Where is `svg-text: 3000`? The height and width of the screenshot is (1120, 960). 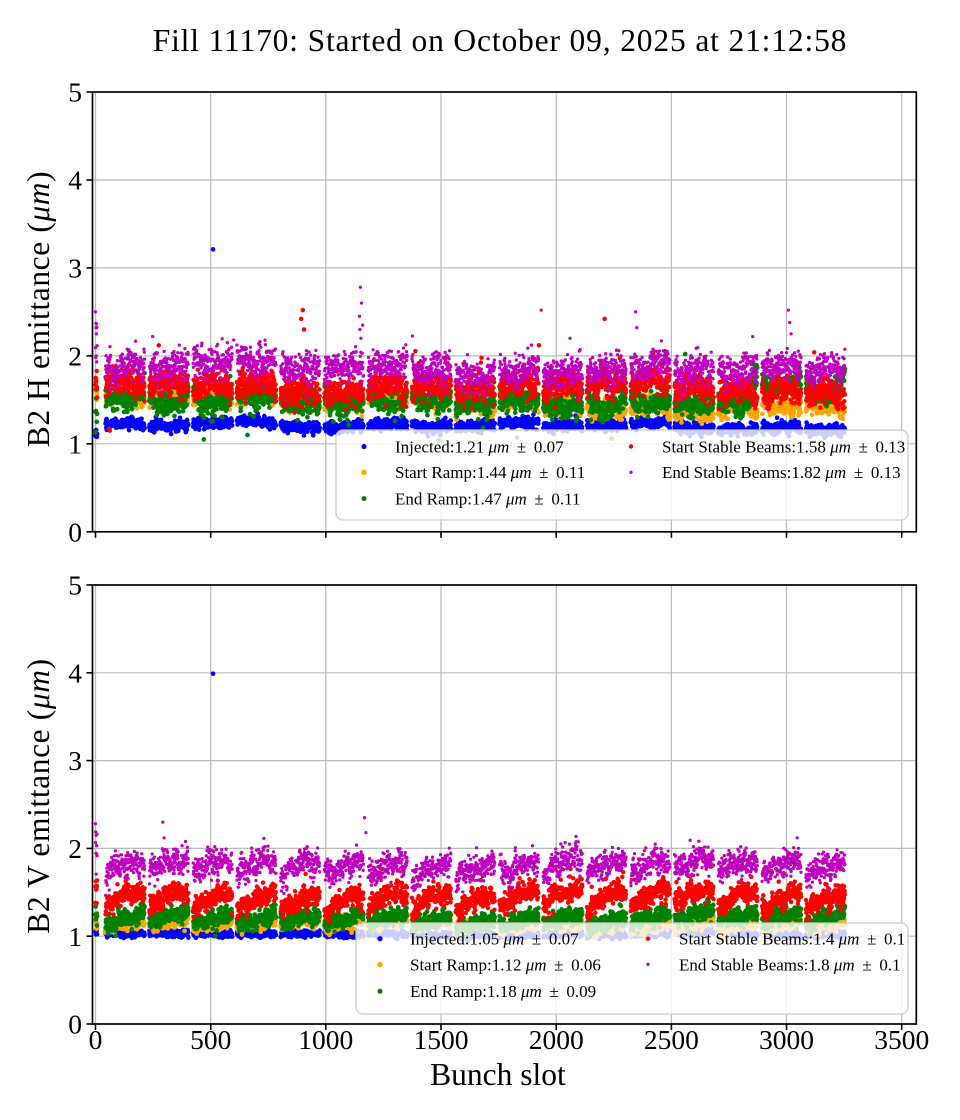 svg-text: 3000 is located at coordinates (786, 1039).